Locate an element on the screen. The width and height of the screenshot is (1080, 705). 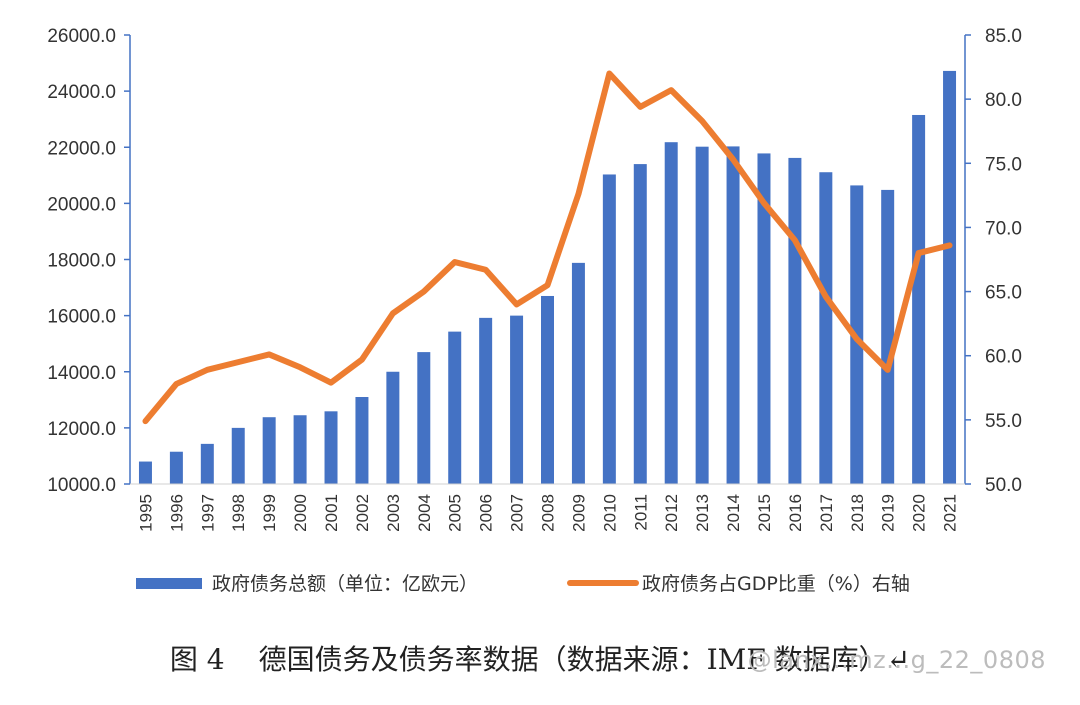
legend-swatch-bar is located at coordinates (169, 583).